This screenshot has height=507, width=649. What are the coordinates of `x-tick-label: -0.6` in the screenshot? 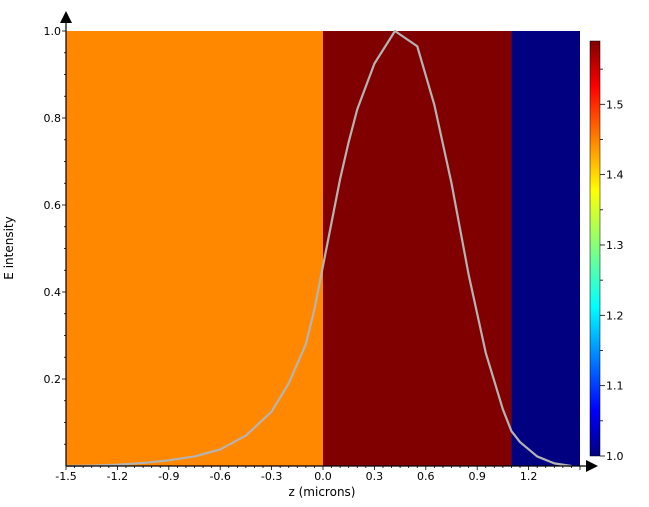 It's located at (219, 476).